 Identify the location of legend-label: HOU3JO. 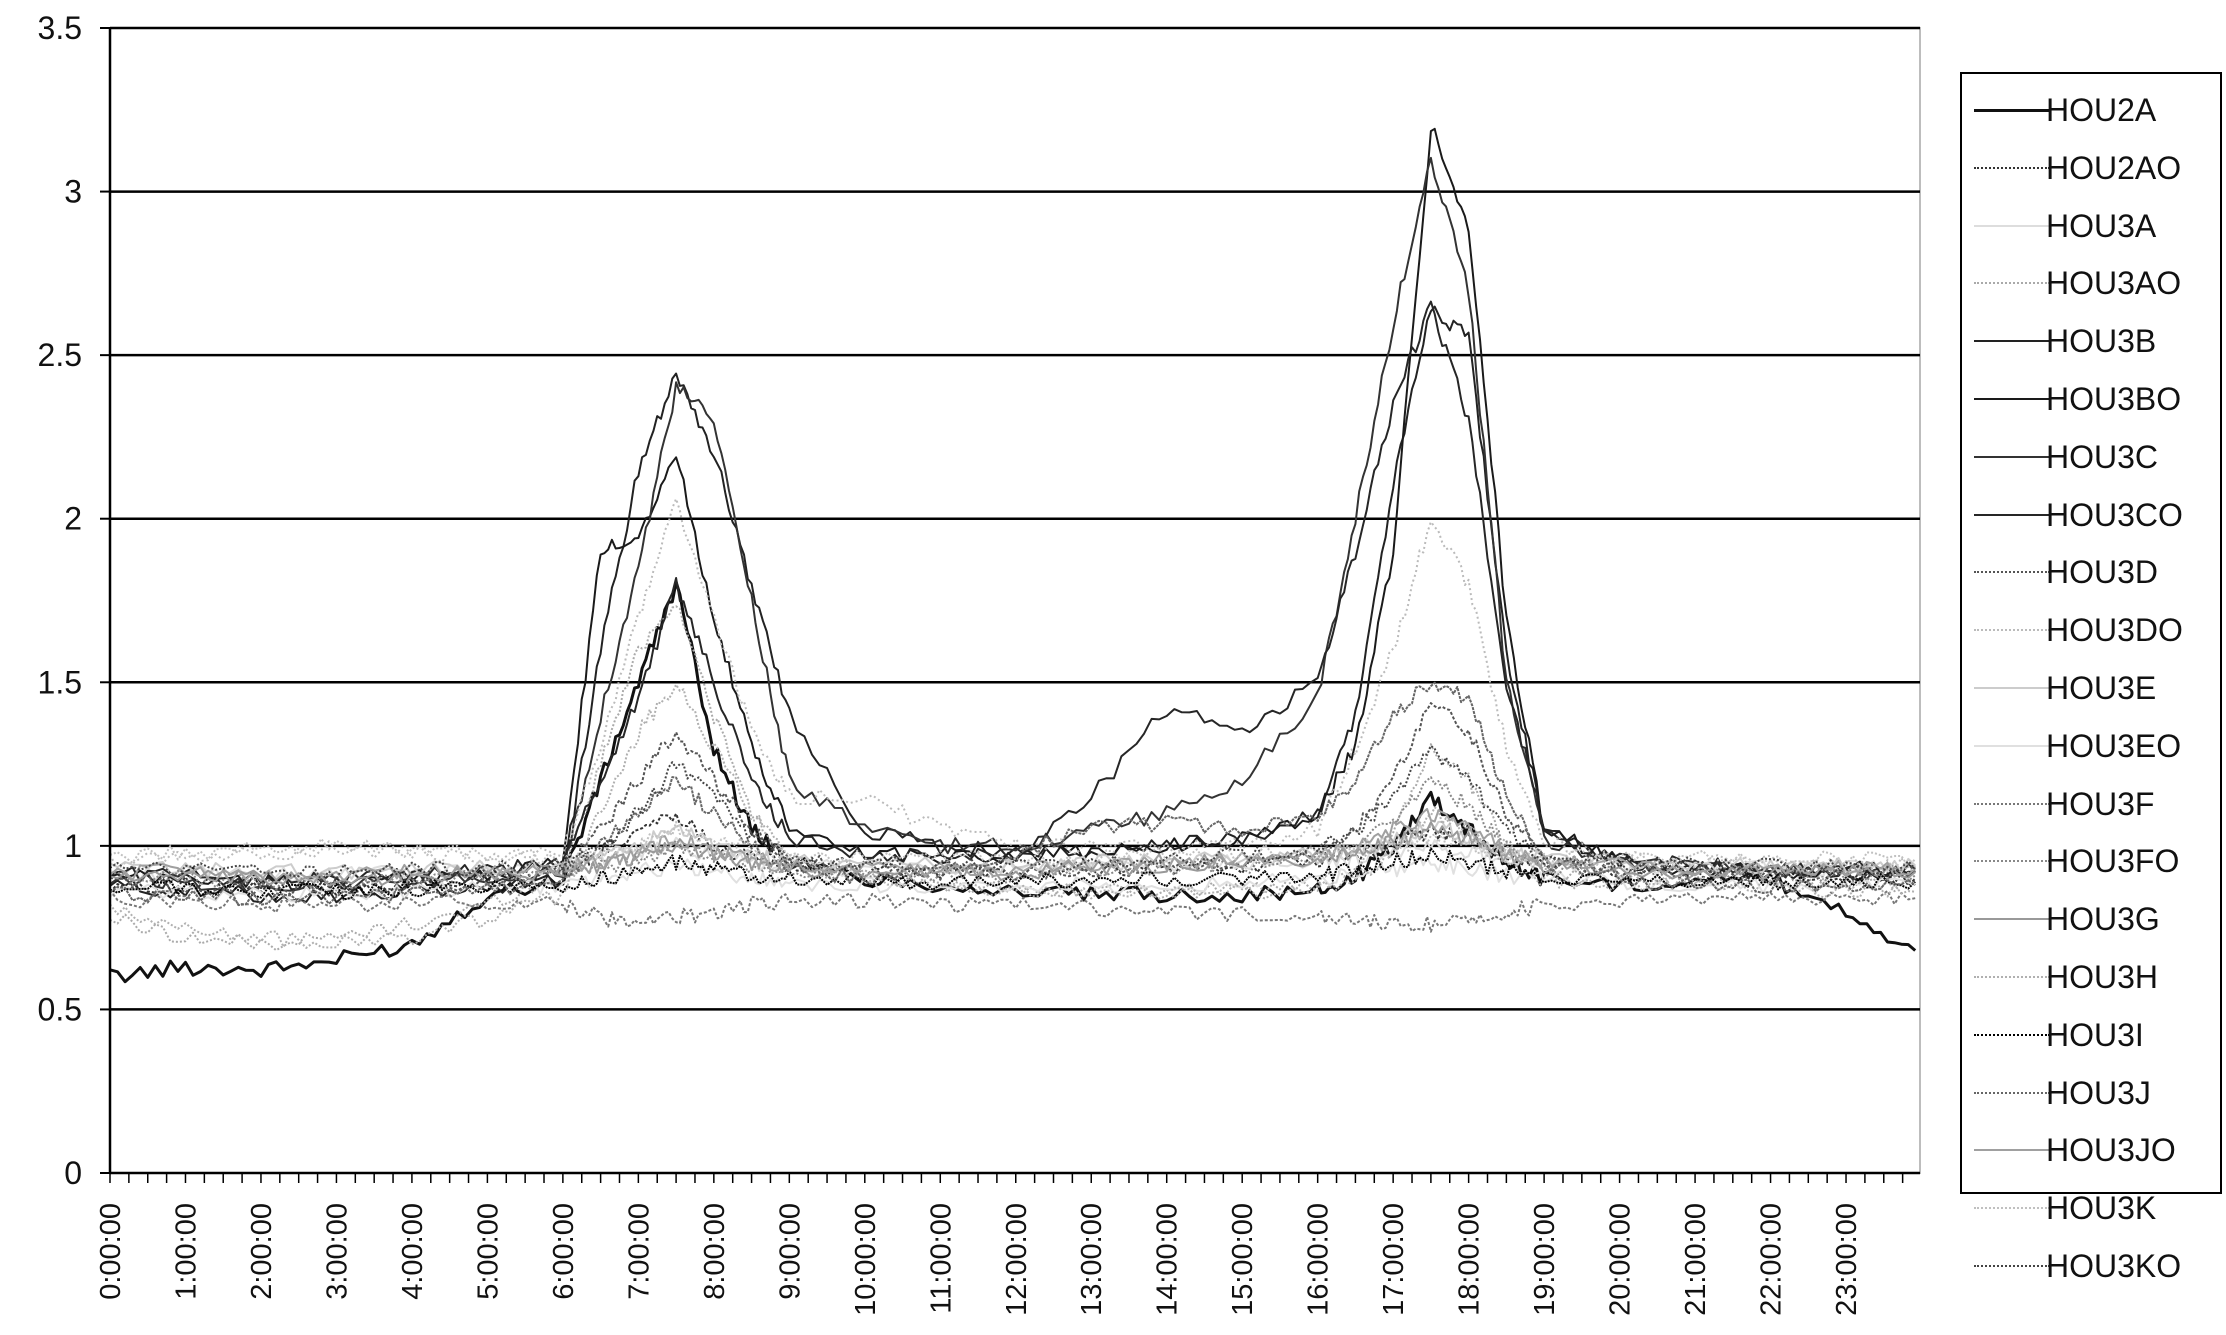
(2111, 1150).